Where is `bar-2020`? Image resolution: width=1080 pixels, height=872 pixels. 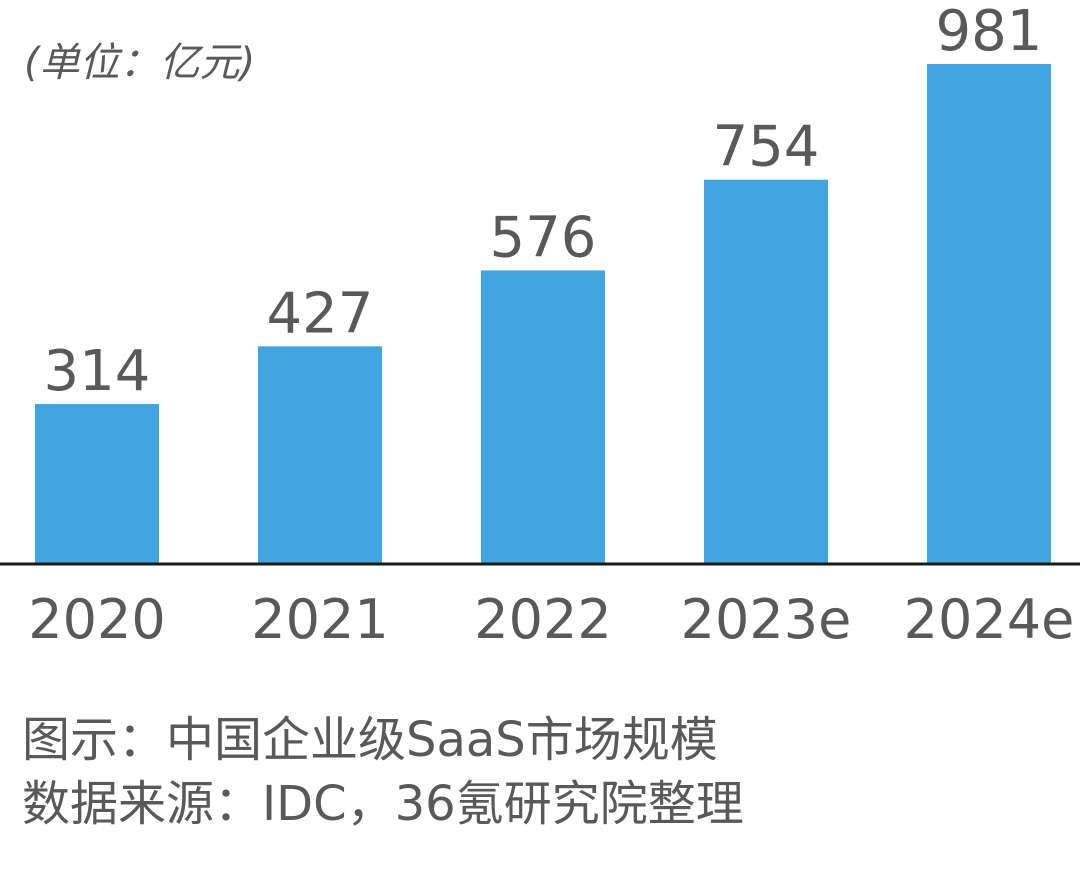
bar-2020 is located at coordinates (97, 483).